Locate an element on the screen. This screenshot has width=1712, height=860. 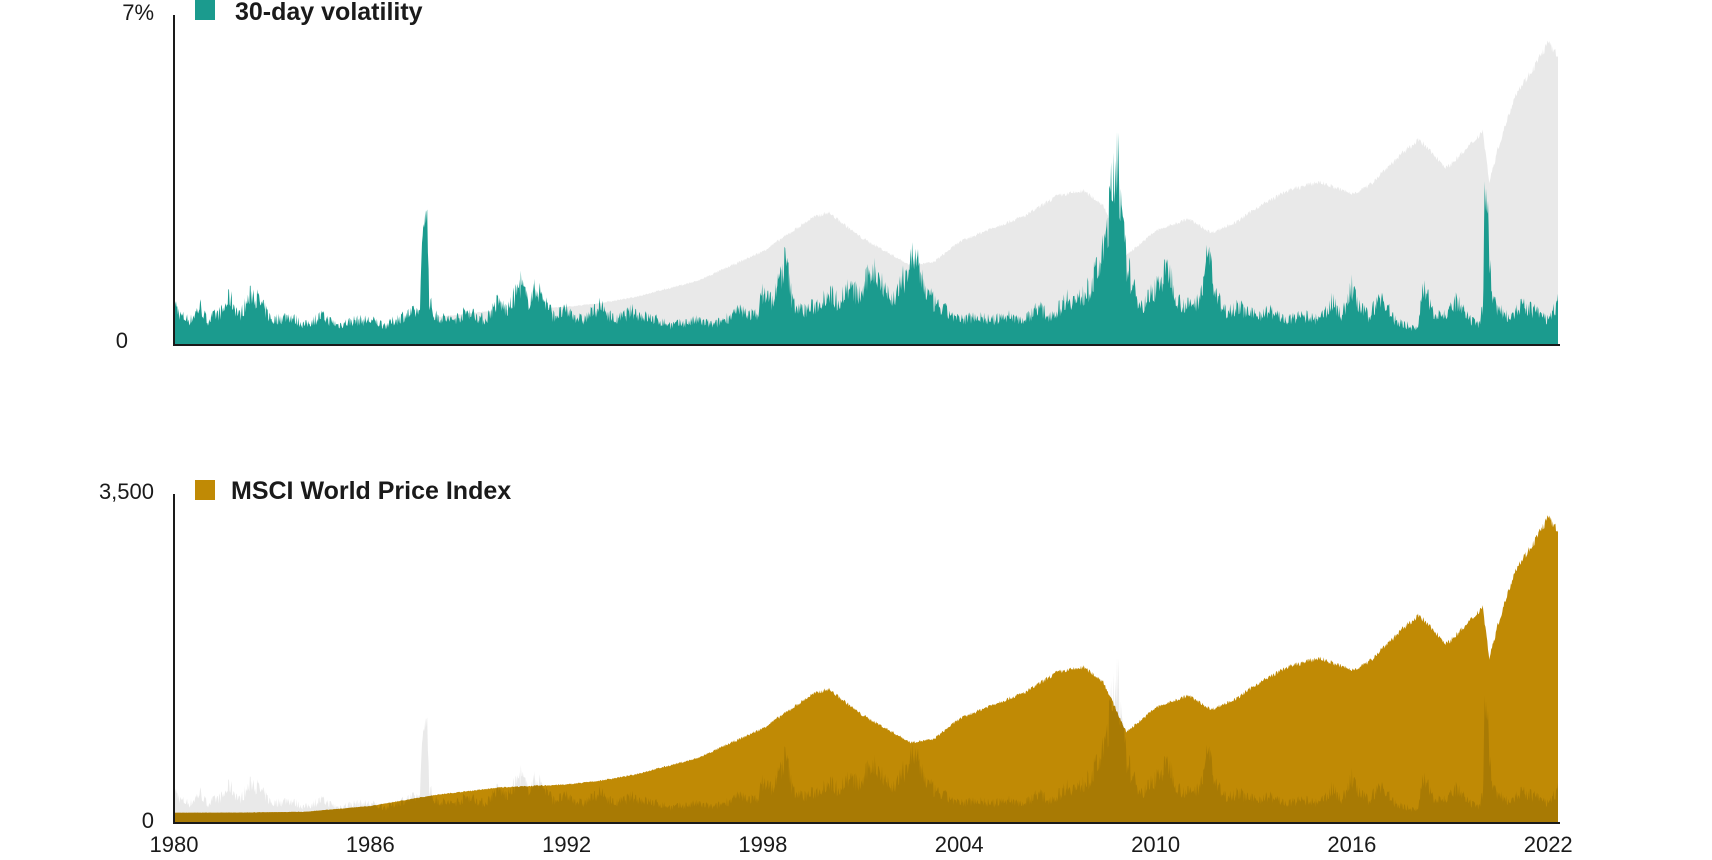
x-tick-label: 1986 is located at coordinates (370, 843).